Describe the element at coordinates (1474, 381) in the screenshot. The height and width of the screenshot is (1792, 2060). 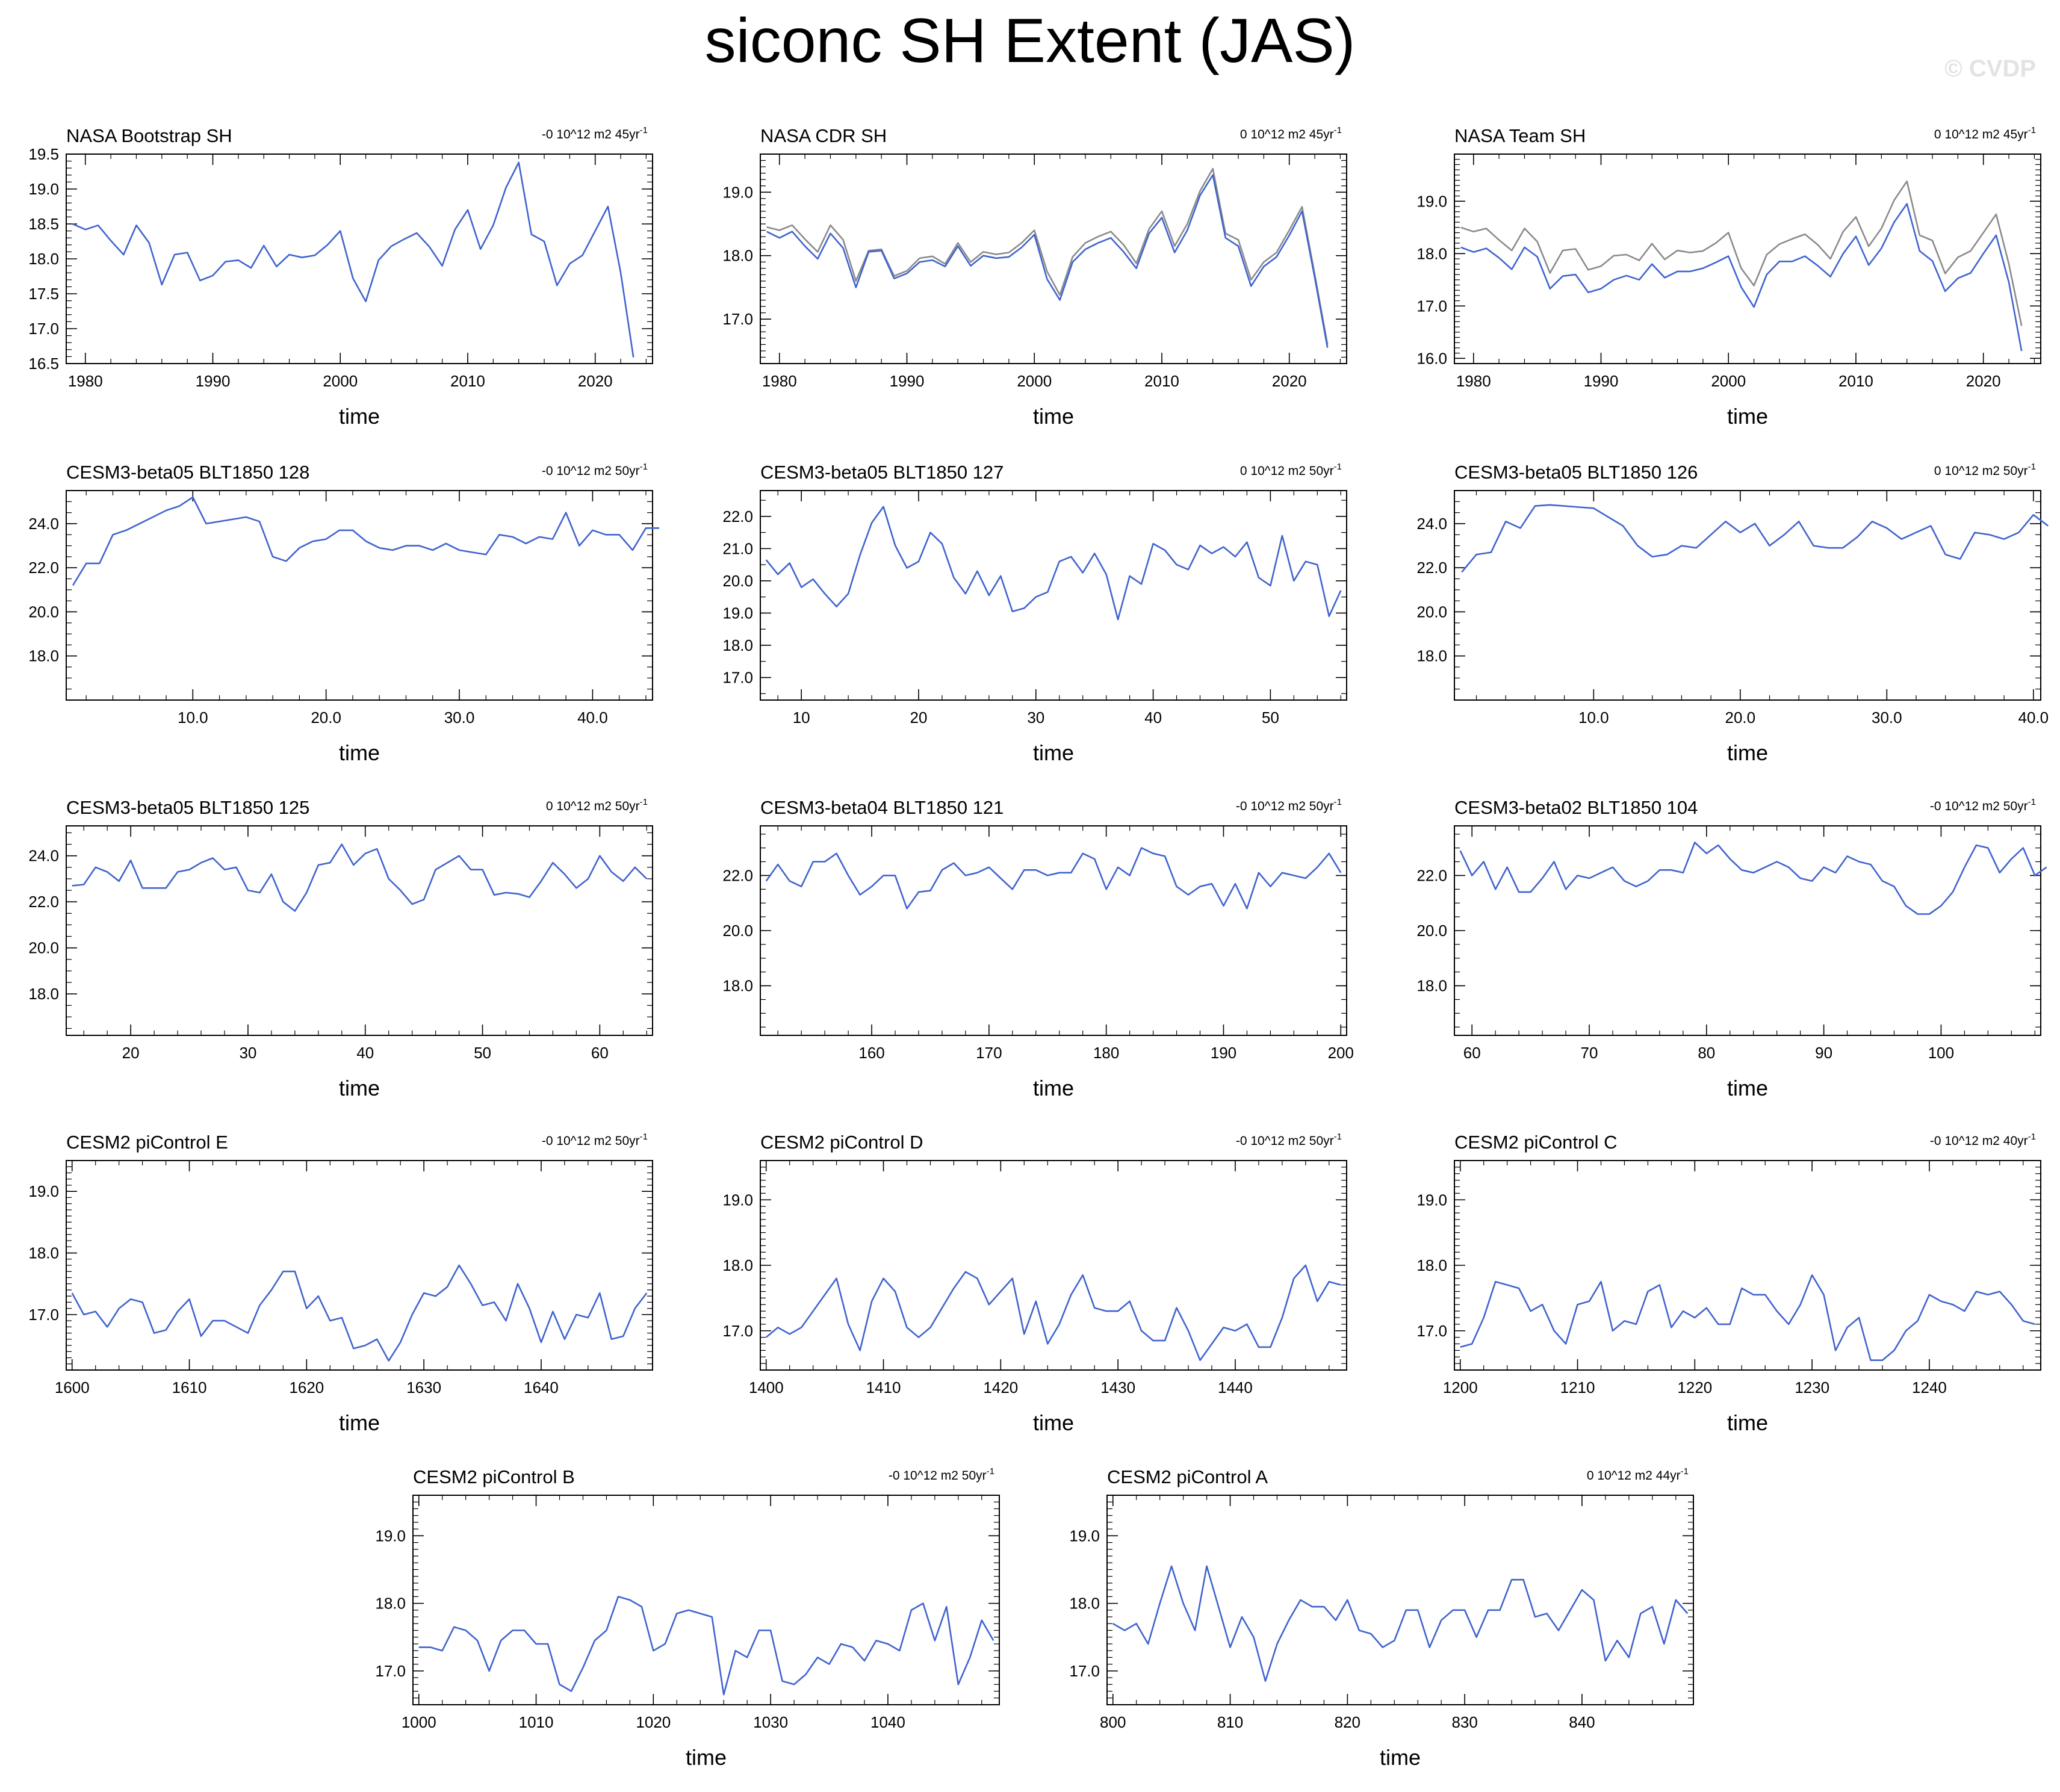
I see `x-tick-label: 1980` at that location.